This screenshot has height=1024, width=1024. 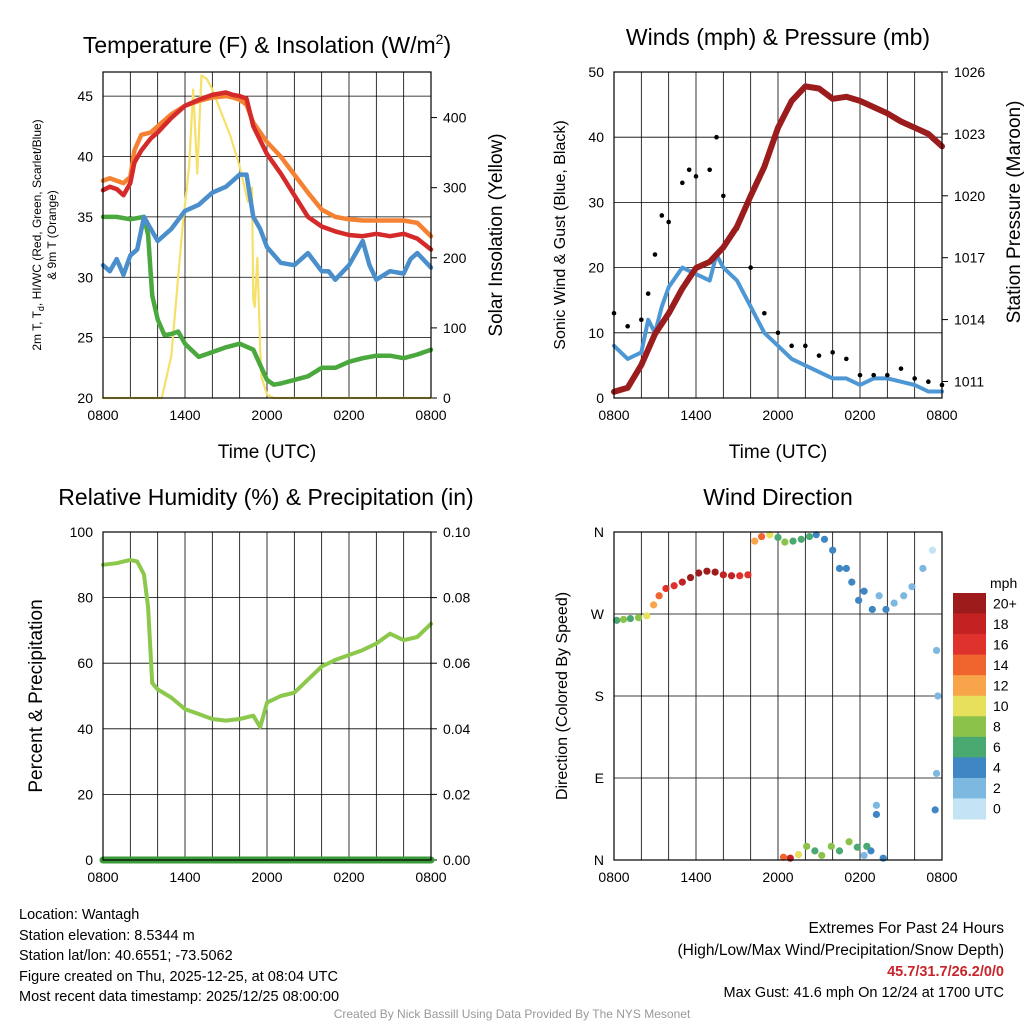 What do you see at coordinates (778, 37) in the screenshot?
I see `winds-chart-title: Winds (mph) & Pressure (mb)` at bounding box center [778, 37].